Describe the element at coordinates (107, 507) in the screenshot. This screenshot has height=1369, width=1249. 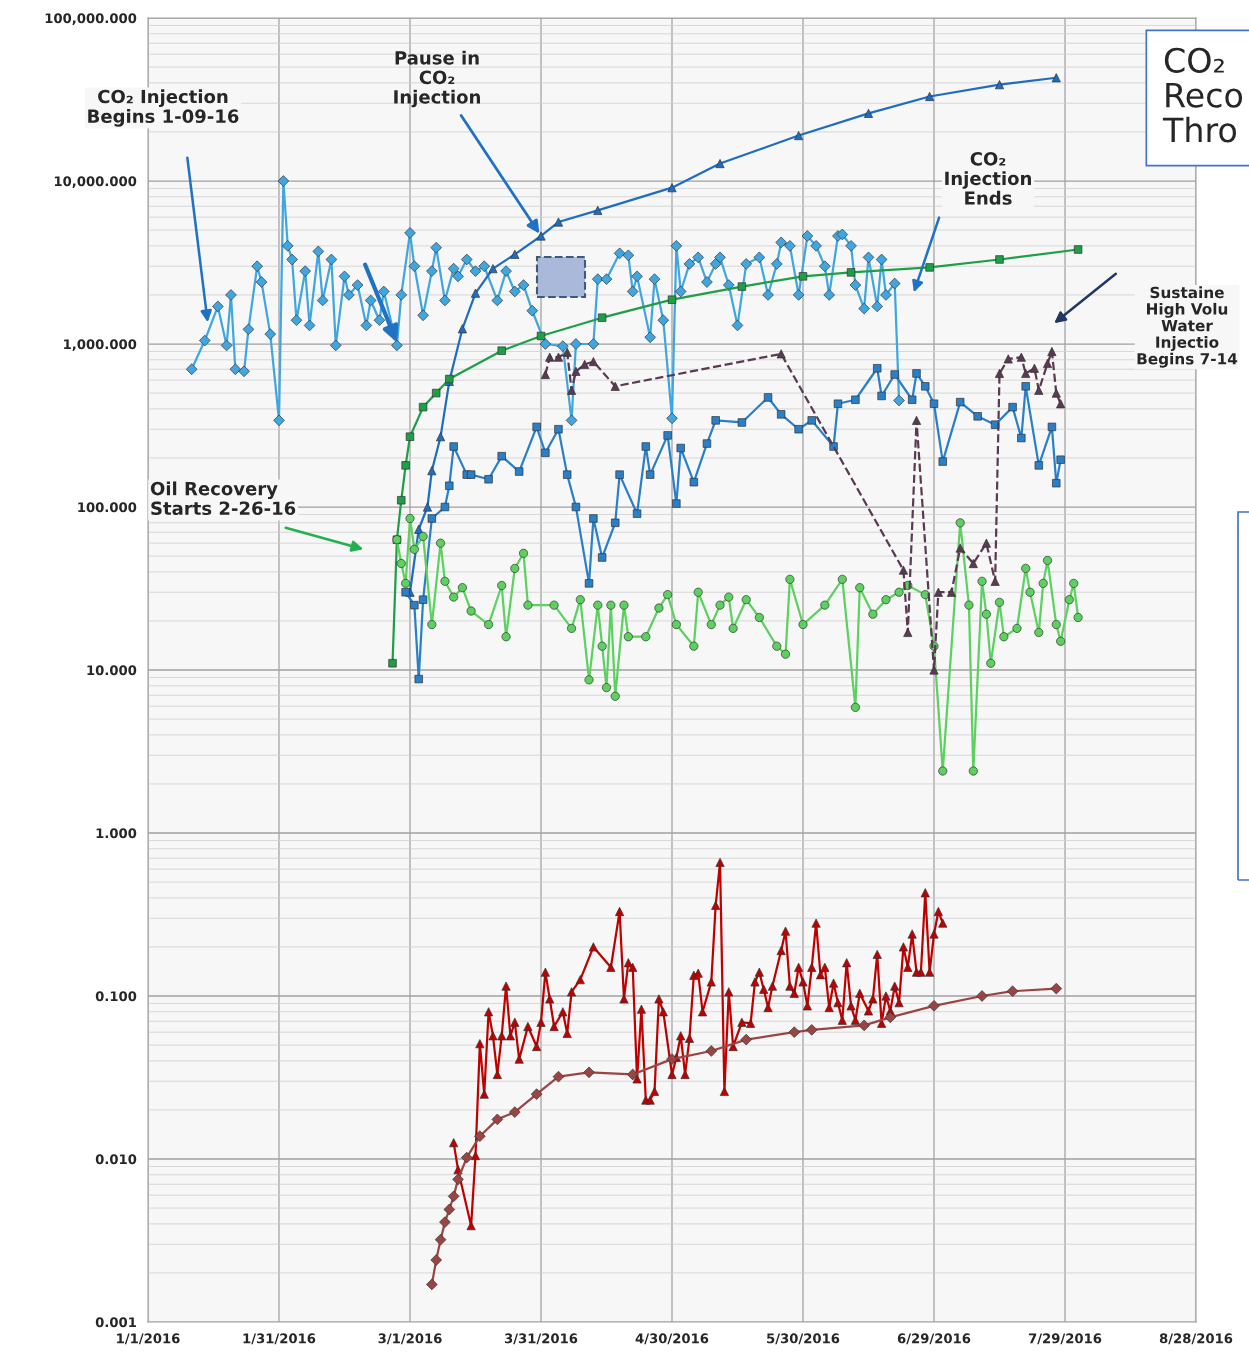
I see `y-tick-label: 100.000` at that location.